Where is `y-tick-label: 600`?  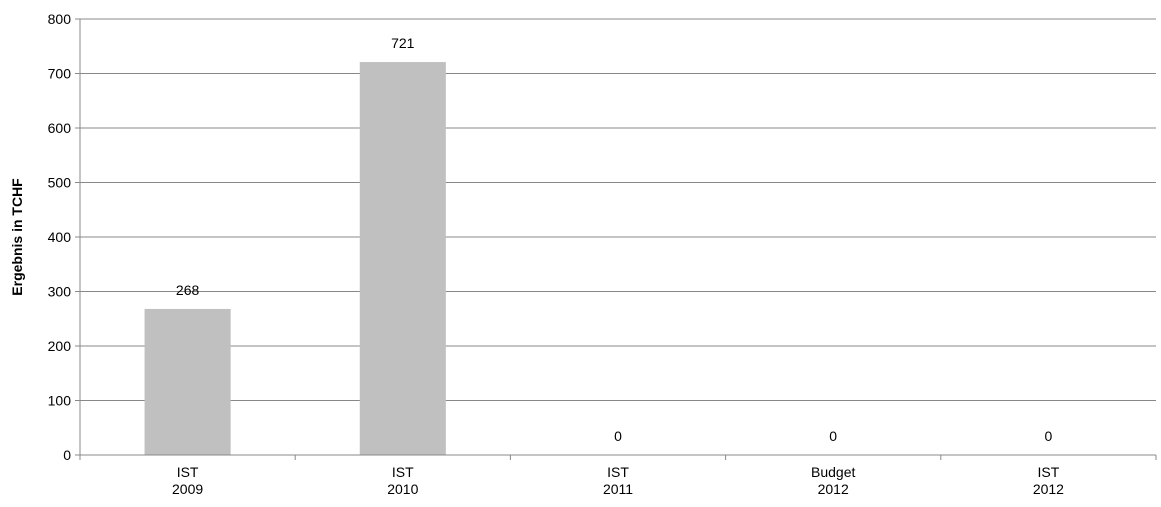
y-tick-label: 600 is located at coordinates (60, 128).